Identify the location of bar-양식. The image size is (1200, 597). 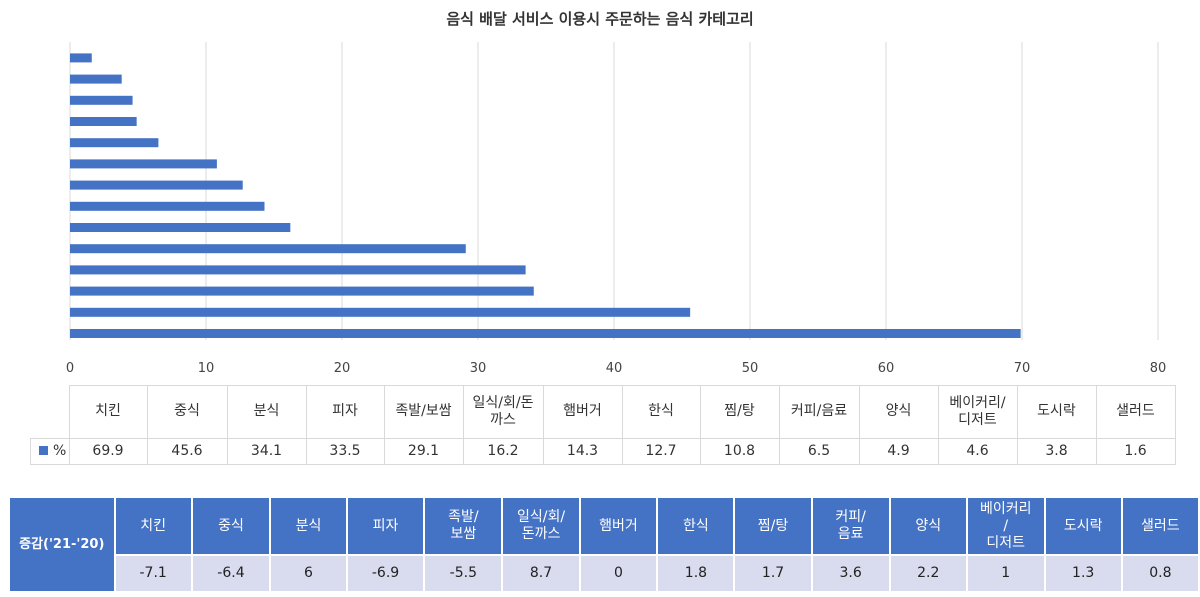
(103, 121).